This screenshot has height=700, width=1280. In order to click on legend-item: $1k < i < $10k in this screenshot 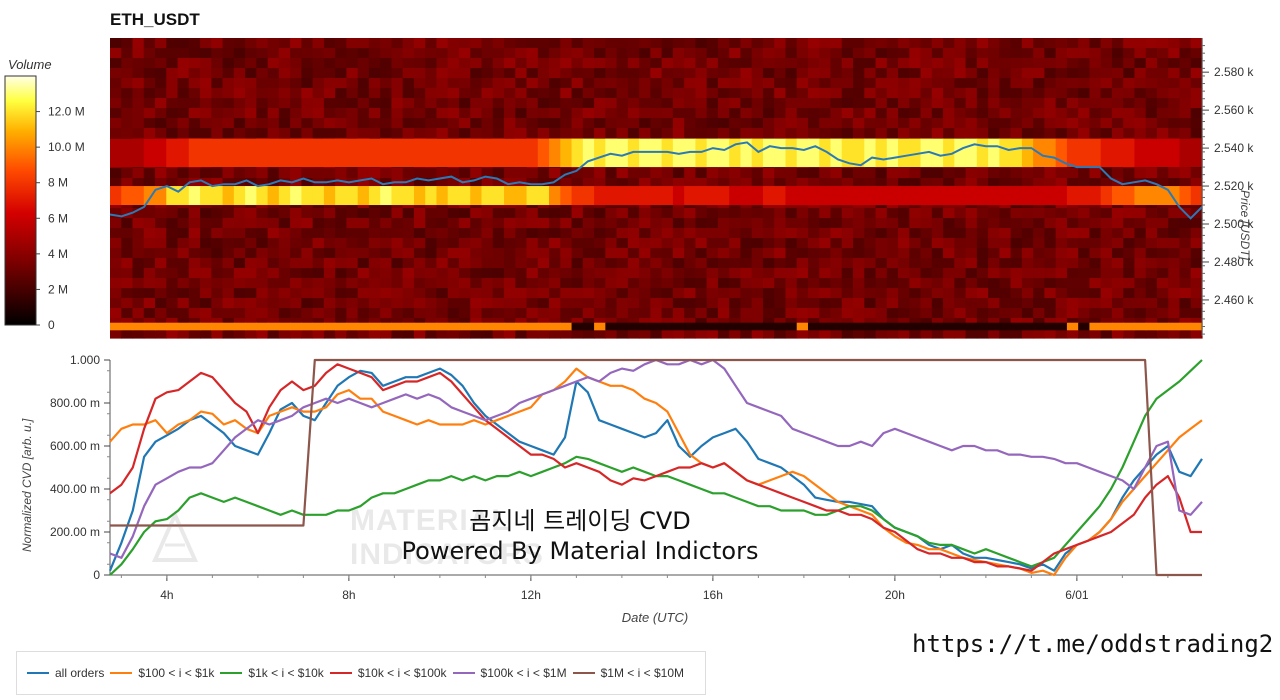, I will do `click(272, 673)`.